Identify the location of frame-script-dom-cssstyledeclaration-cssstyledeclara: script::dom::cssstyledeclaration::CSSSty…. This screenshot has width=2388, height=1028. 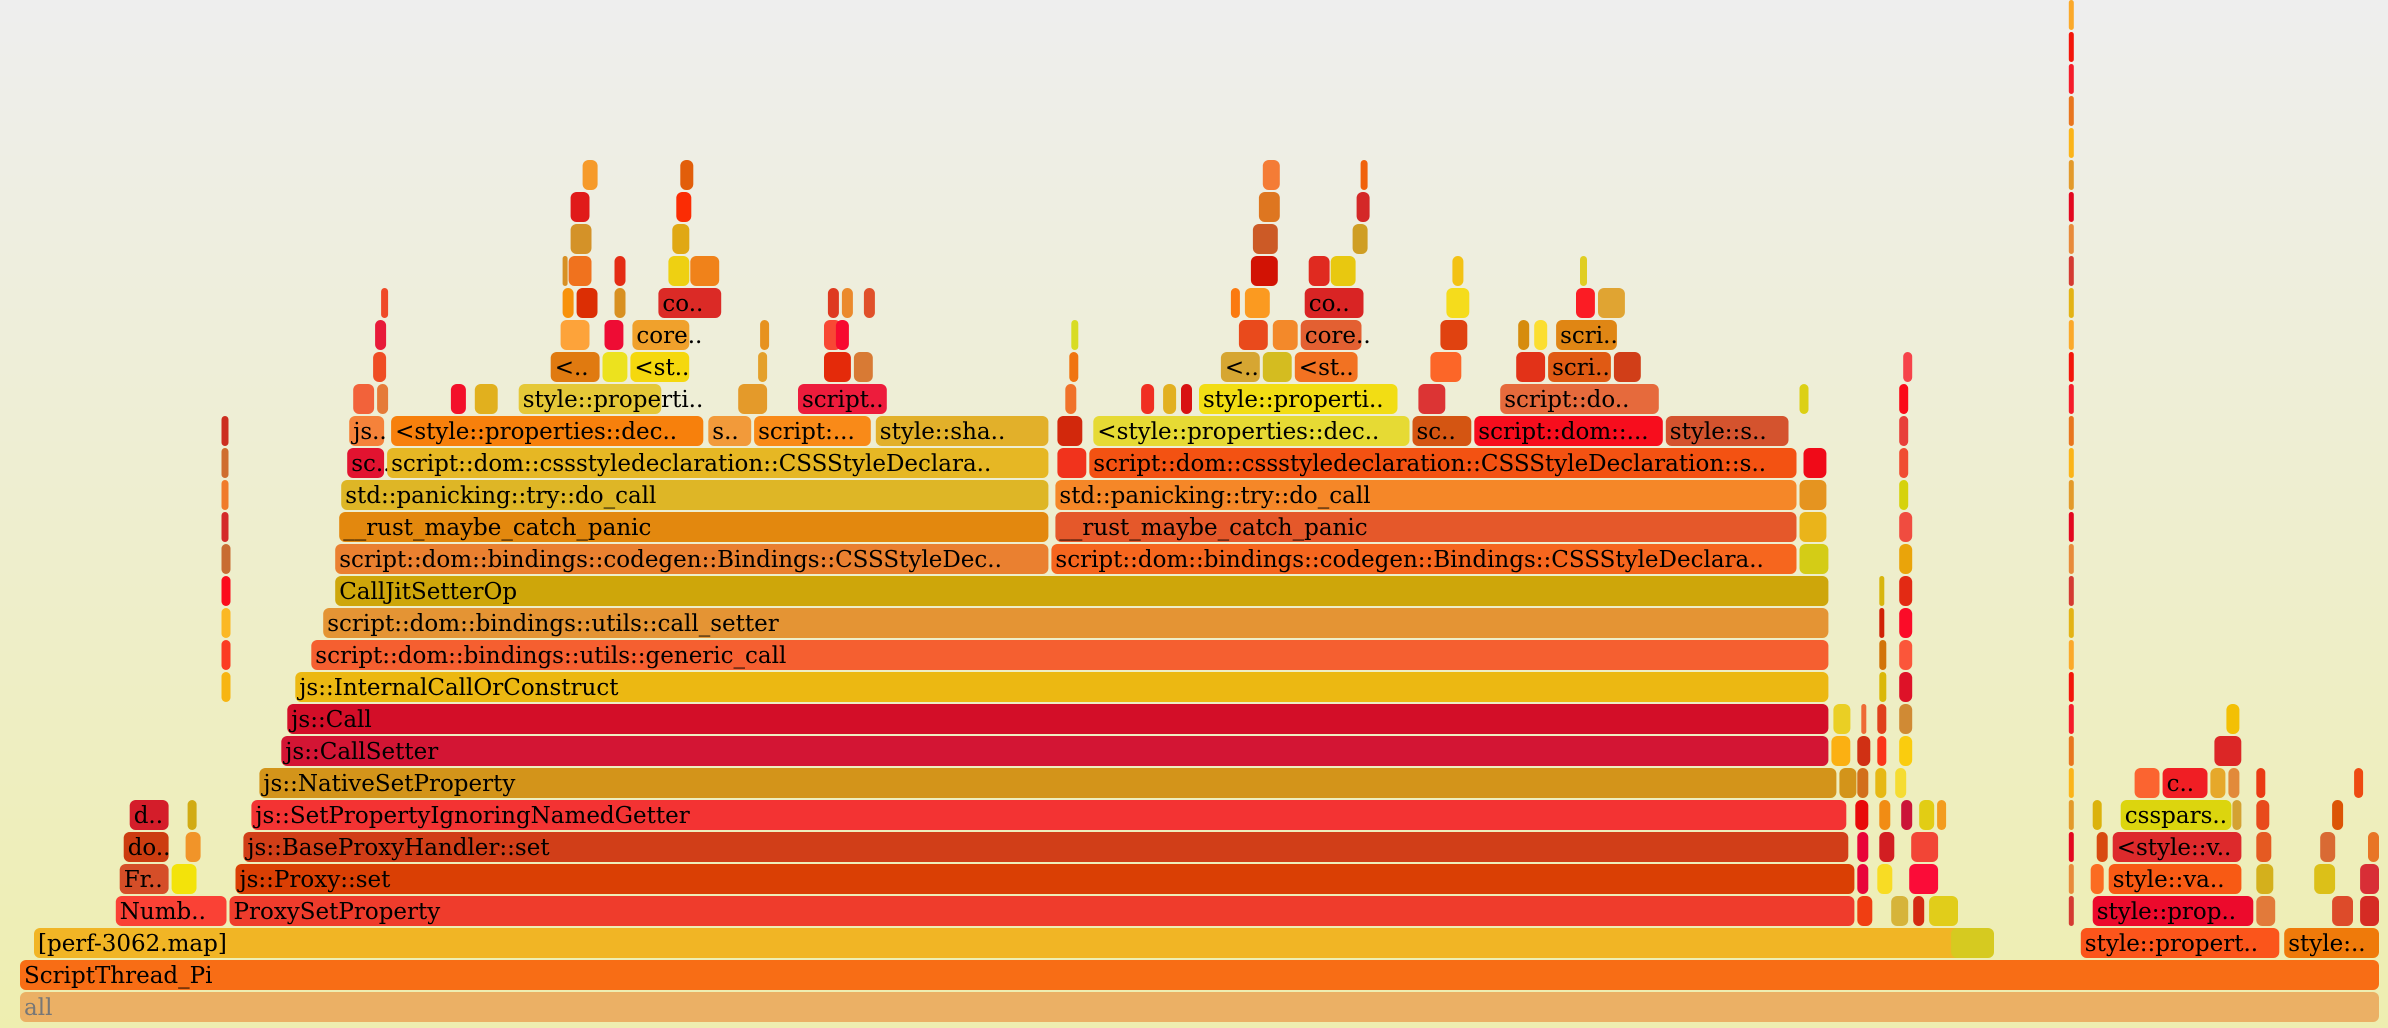
(718, 463).